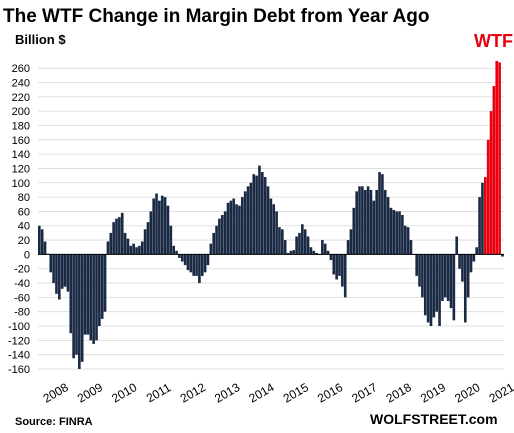 Image resolution: width=514 pixels, height=433 pixels. I want to click on x-tick-label: 2008, so click(56, 393).